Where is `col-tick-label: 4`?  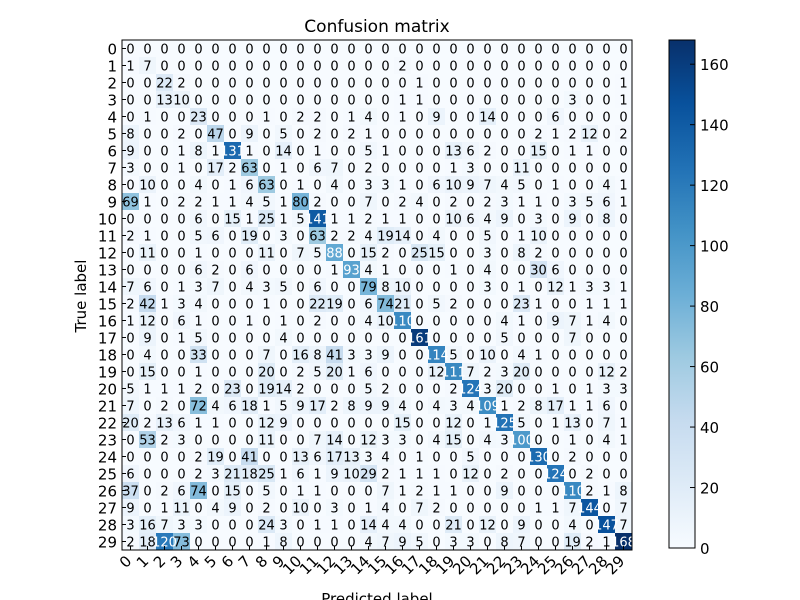
col-tick-label: 4 is located at coordinates (193, 561).